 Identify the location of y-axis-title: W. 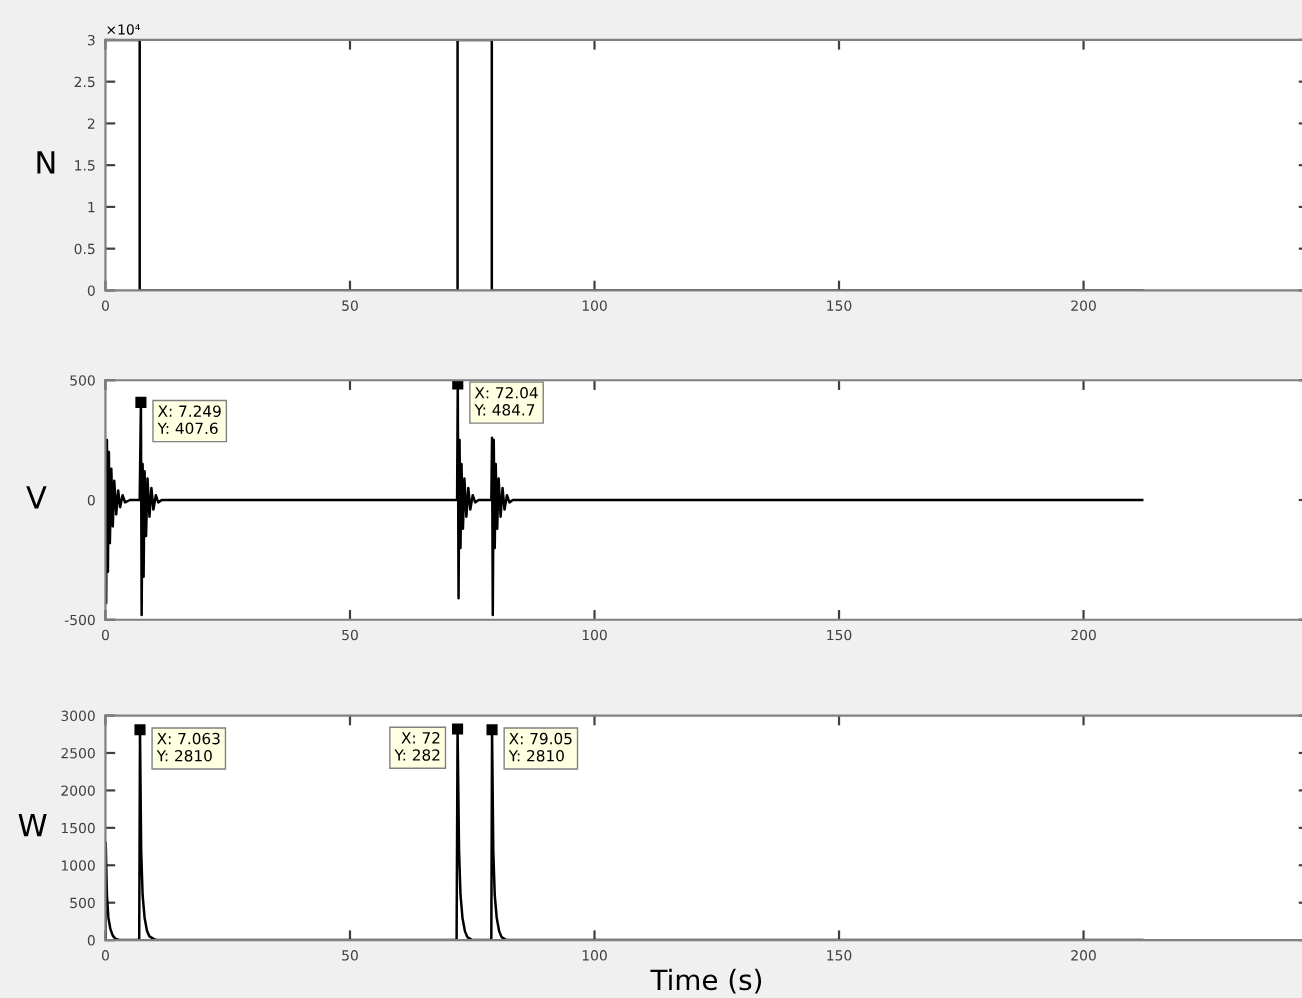
(32, 825).